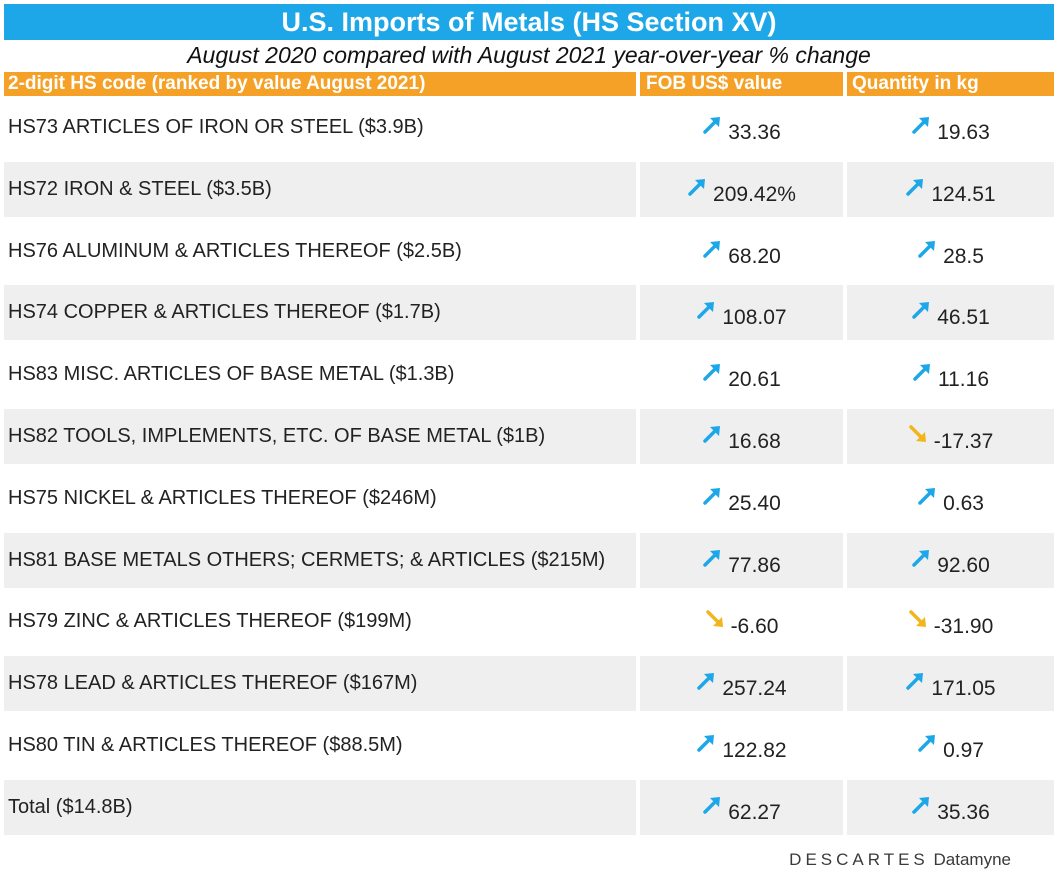 The image size is (1057, 872). What do you see at coordinates (754, 380) in the screenshot?
I see `fob-value: 20.61` at bounding box center [754, 380].